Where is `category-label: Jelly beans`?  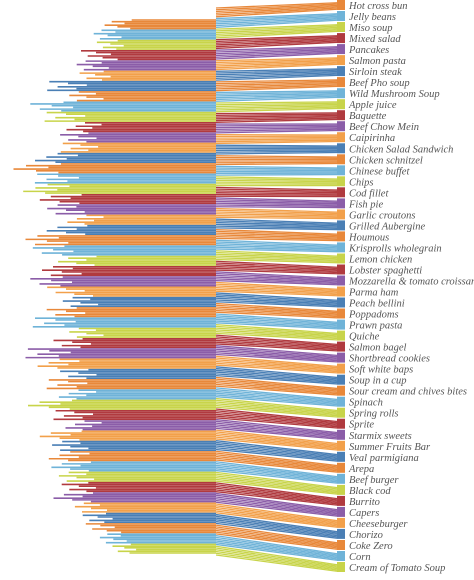 category-label: Jelly beans is located at coordinates (372, 17).